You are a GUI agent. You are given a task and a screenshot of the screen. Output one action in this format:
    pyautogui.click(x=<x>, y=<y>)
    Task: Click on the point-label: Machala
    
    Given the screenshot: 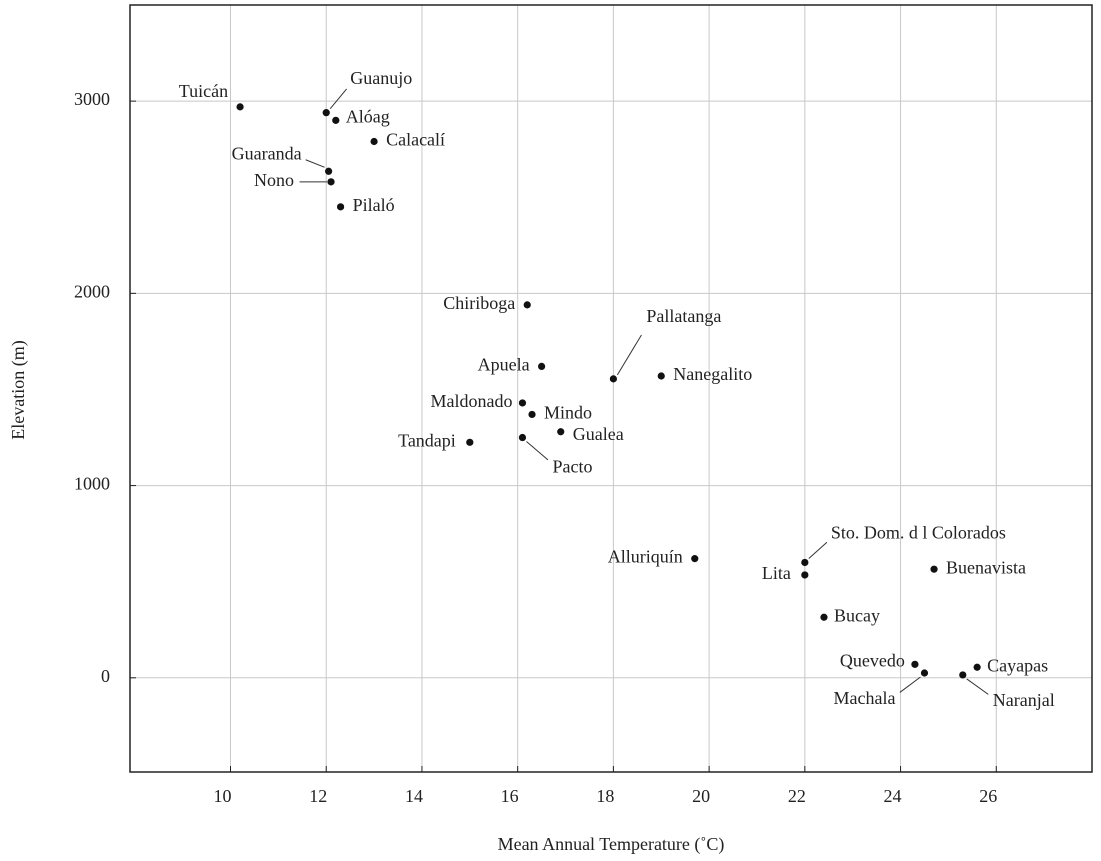 What is the action you would take?
    pyautogui.click(x=865, y=698)
    